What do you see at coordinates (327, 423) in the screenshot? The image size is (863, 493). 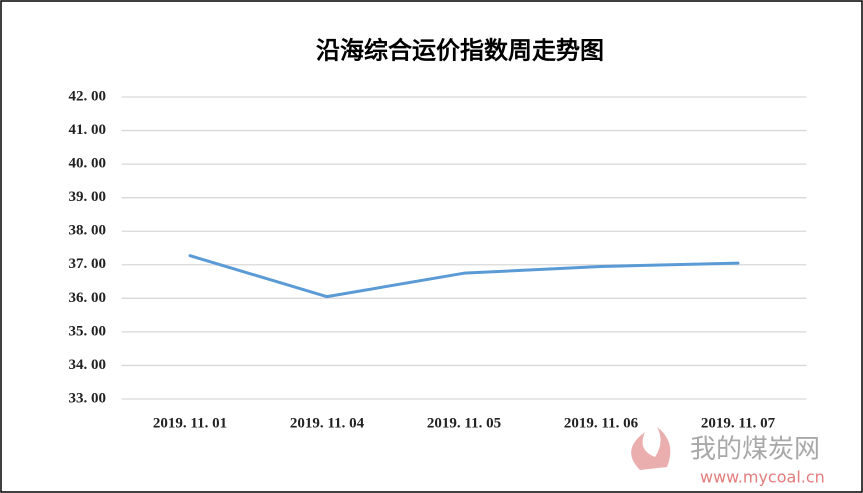 I see `x-tick-label: 2019. 11. 04` at bounding box center [327, 423].